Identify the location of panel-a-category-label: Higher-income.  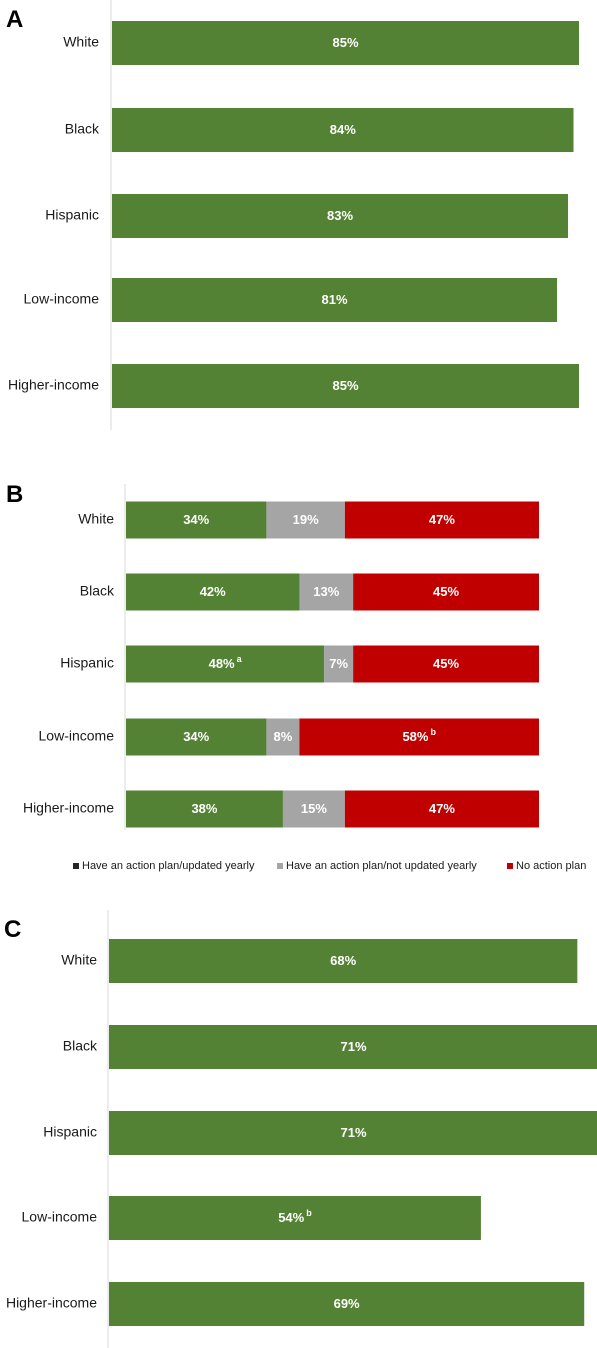
(53, 385).